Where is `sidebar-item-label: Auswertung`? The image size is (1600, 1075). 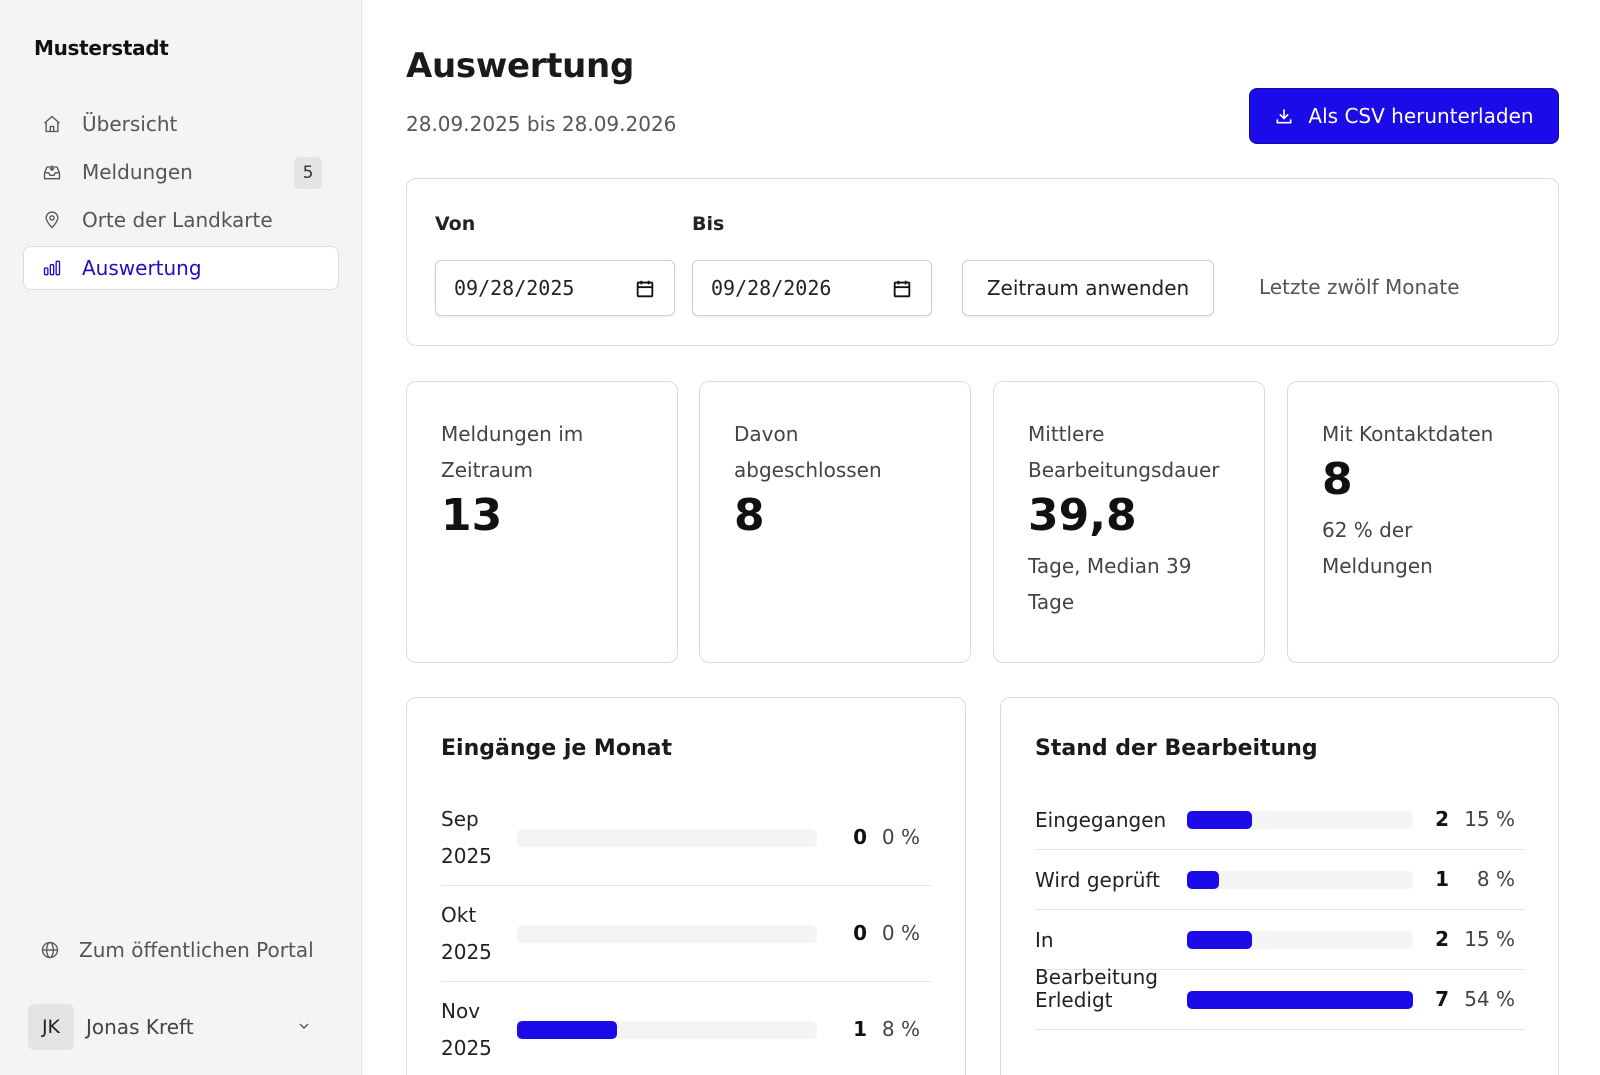 sidebar-item-label: Auswertung is located at coordinates (142, 268).